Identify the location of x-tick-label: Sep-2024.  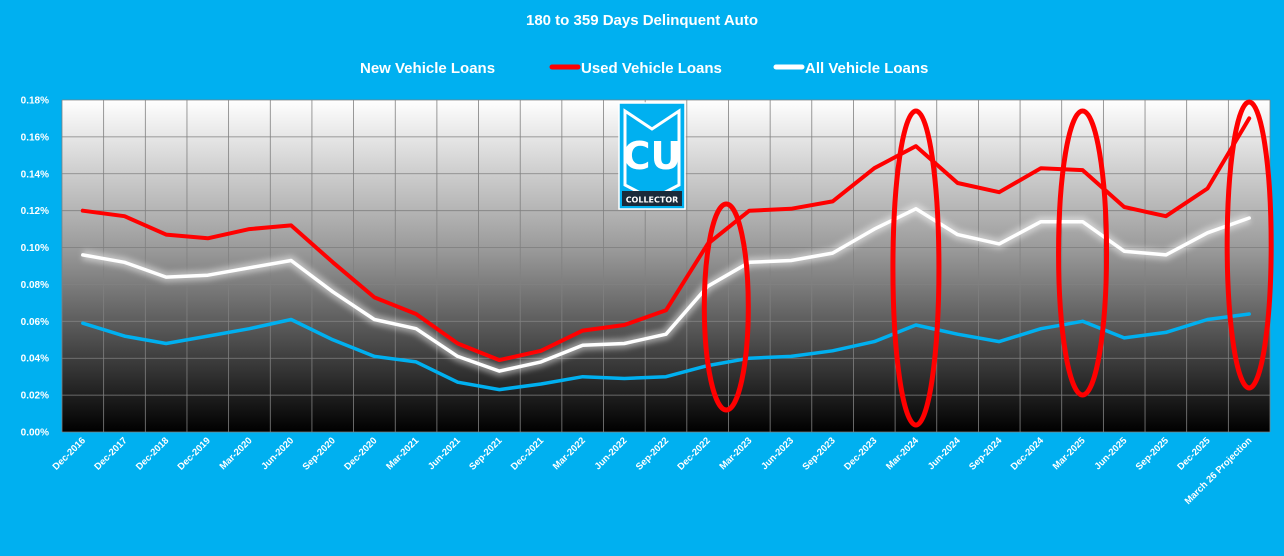
(986, 454).